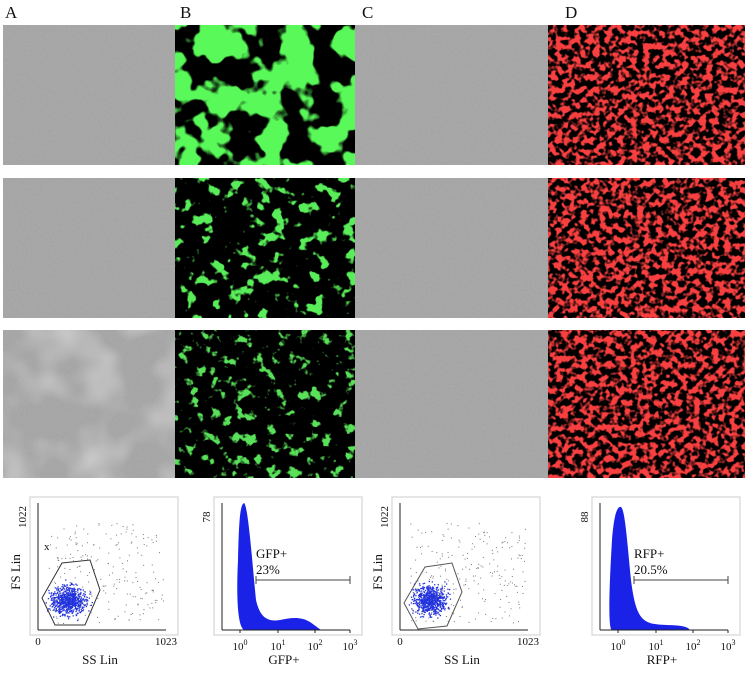 The height and width of the screenshot is (674, 751). Describe the element at coordinates (268, 569) in the screenshot. I see `percent-label: 23%` at that location.